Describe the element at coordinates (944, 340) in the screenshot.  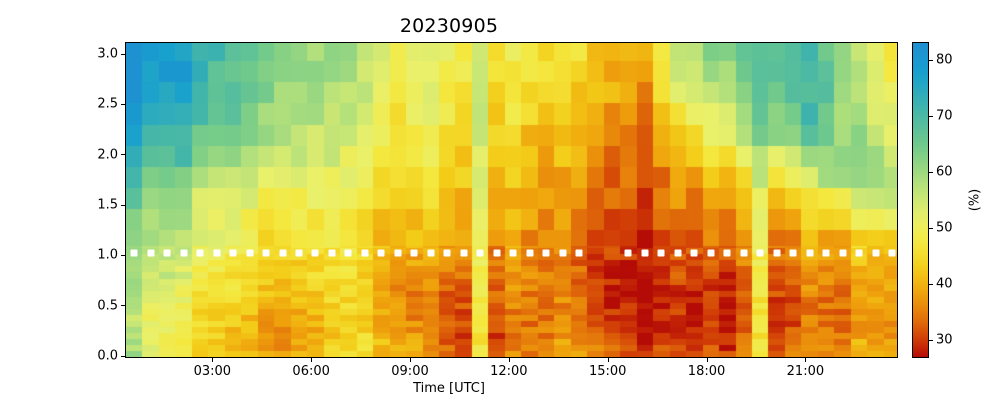
I see `colorbar-tick-label: 30` at that location.